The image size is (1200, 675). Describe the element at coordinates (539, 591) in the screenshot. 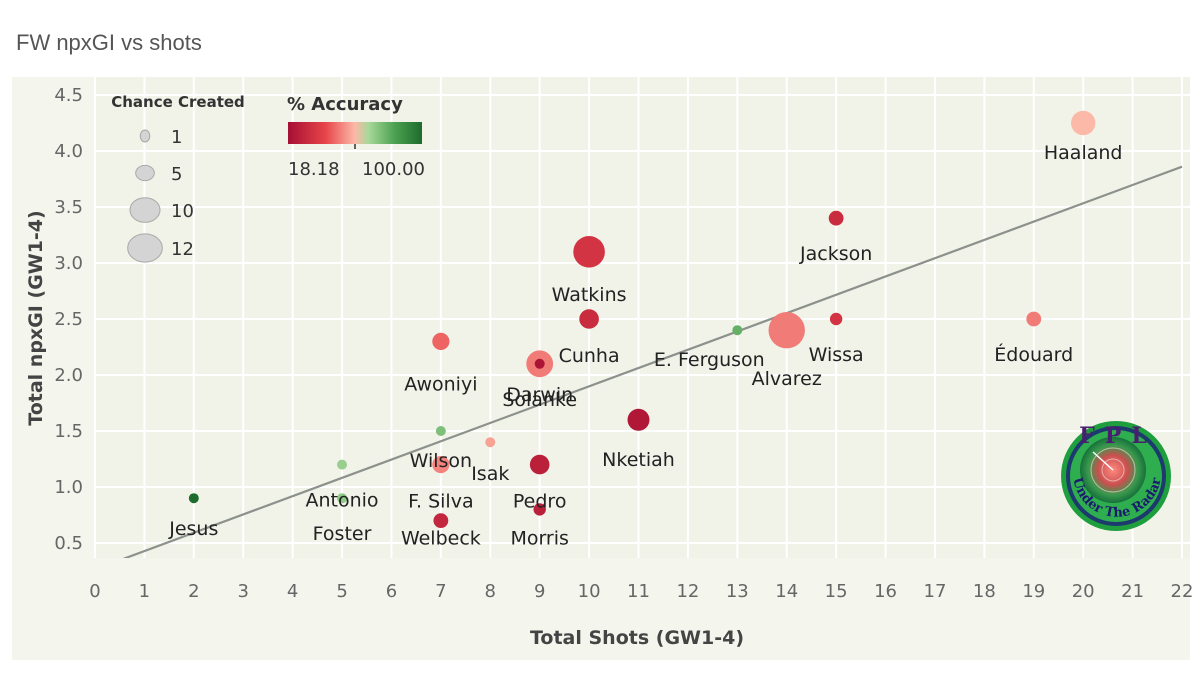

I see `x-tick-label: 9` at that location.